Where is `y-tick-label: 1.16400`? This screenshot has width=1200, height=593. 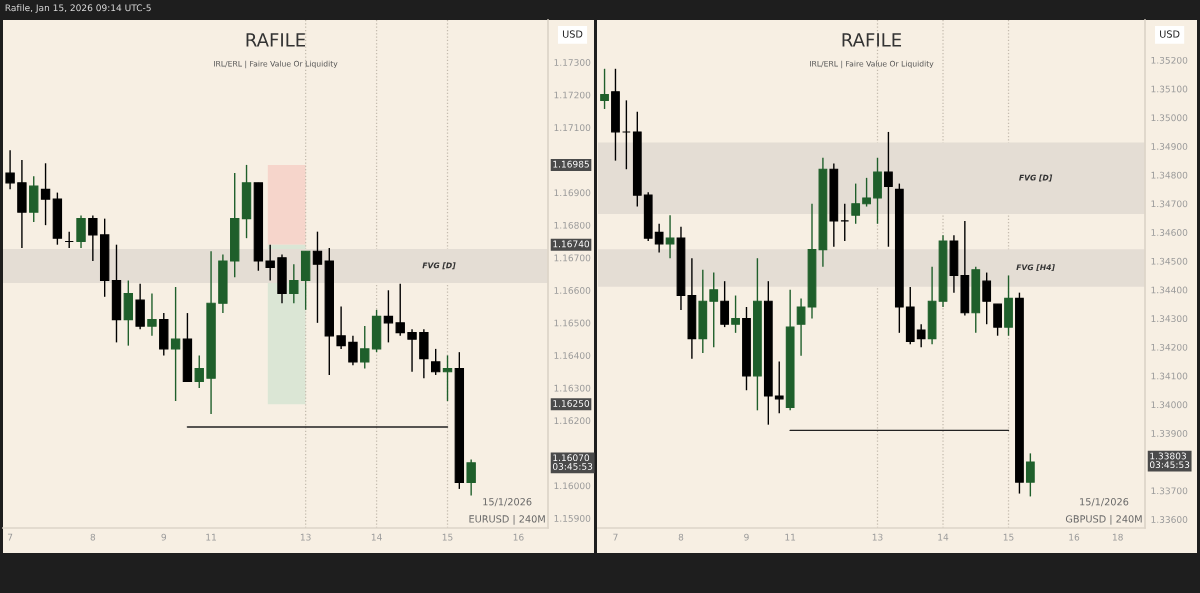 y-tick-label: 1.16400 is located at coordinates (572, 355).